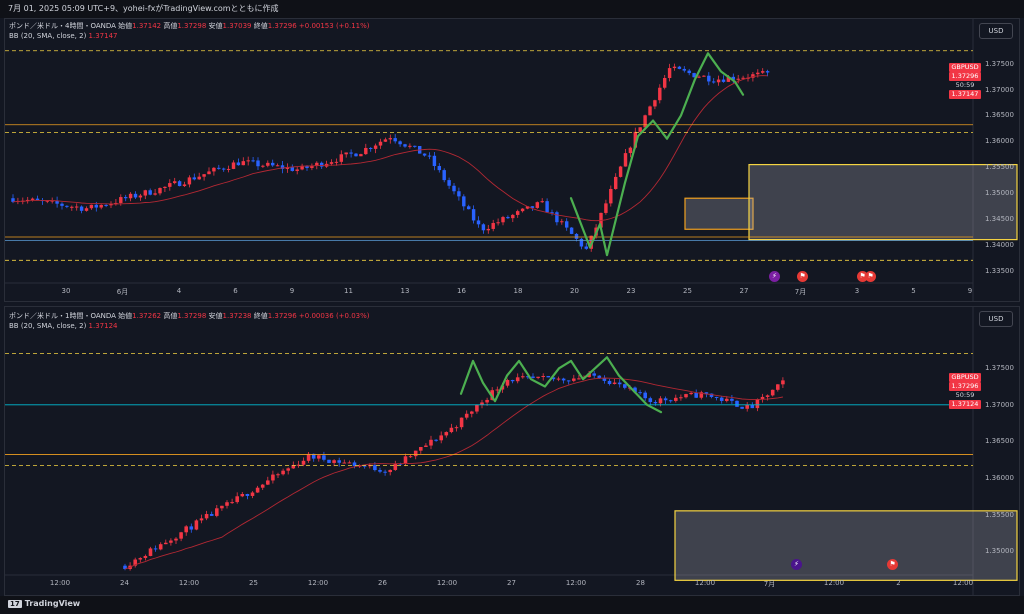 The width and height of the screenshot is (1024, 614). Describe the element at coordinates (237, 316) in the screenshot. I see `low-value: 1.37238` at that location.